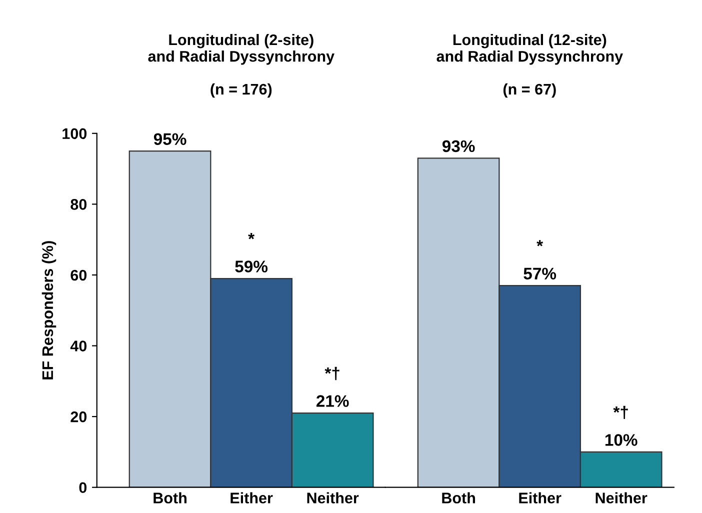 Image resolution: width=702 pixels, height=513 pixels. What do you see at coordinates (332, 401) in the screenshot?
I see `data-label: 21%` at bounding box center [332, 401].